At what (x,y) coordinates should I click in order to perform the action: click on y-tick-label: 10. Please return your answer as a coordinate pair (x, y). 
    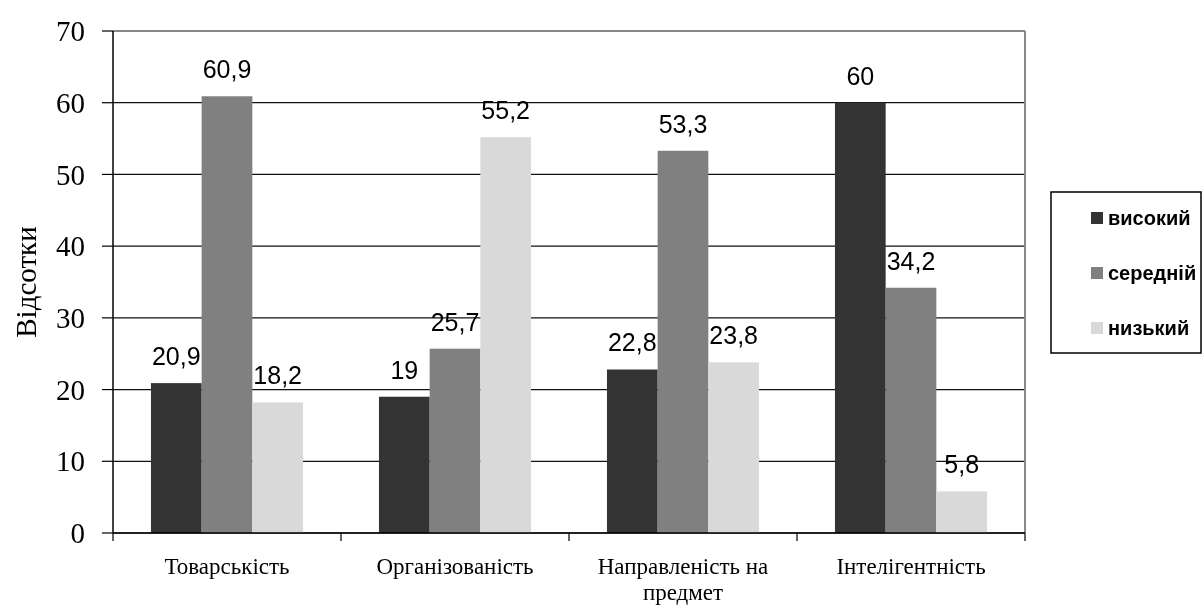
    Looking at the image, I should click on (70, 461).